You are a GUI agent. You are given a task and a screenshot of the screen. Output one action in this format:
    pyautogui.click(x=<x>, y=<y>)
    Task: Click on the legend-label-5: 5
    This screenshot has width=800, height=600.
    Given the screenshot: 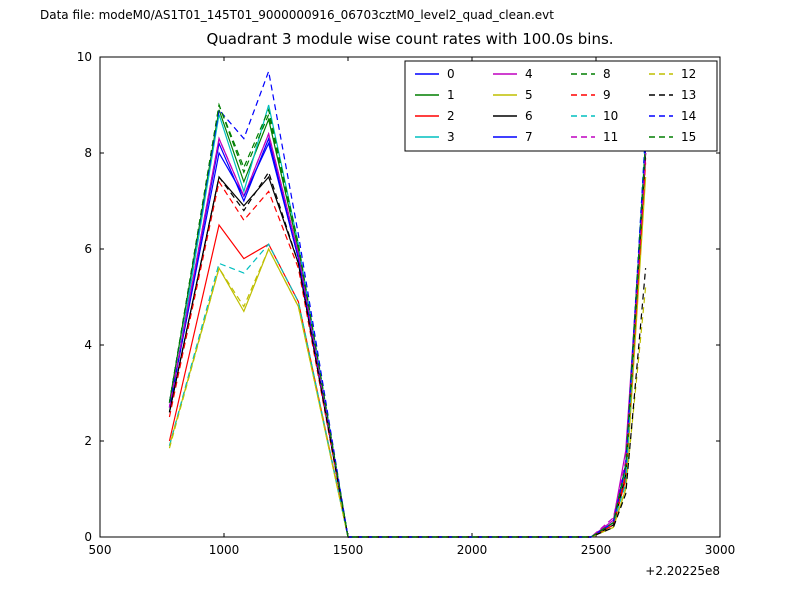 What is the action you would take?
    pyautogui.click(x=529, y=95)
    